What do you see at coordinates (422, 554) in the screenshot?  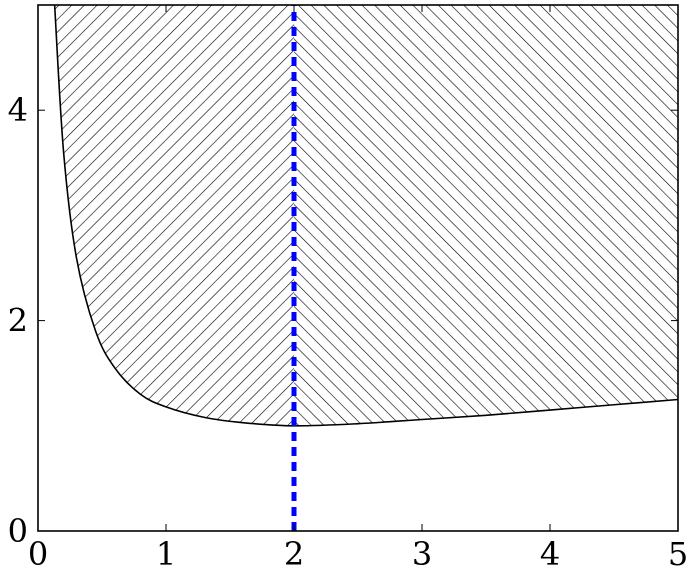 I see `x-tick-label: 3` at bounding box center [422, 554].